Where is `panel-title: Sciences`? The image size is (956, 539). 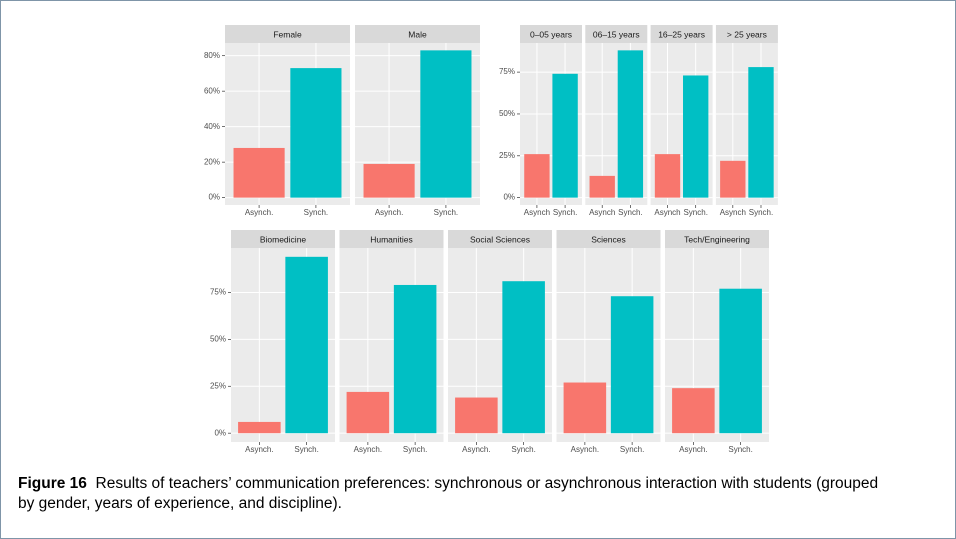
panel-title: Sciences is located at coordinates (608, 239).